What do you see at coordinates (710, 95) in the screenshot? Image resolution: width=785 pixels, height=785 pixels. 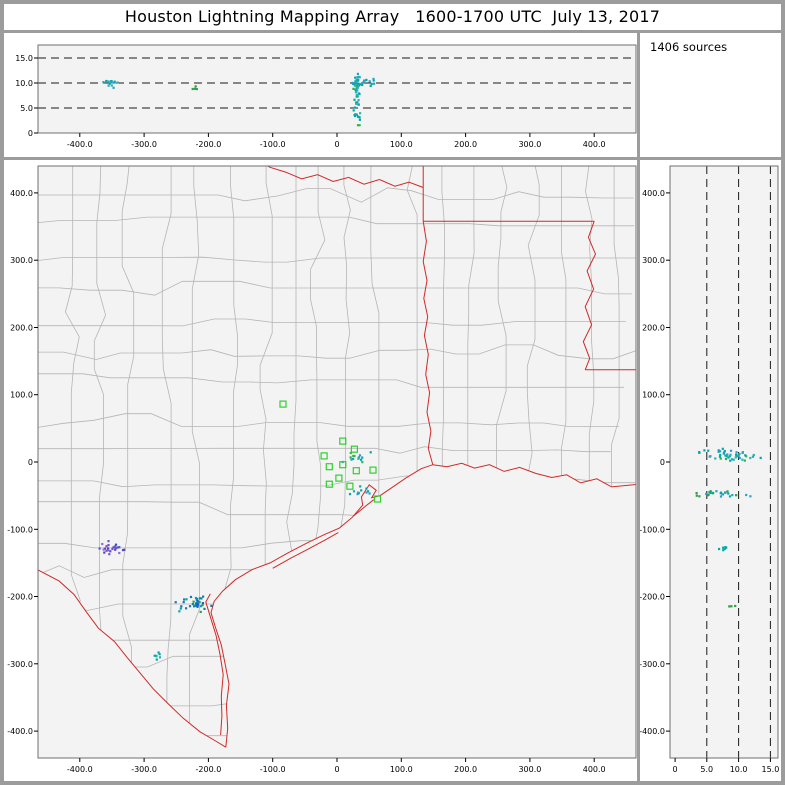 I see `sources-count-box: 1406 sources` at bounding box center [710, 95].